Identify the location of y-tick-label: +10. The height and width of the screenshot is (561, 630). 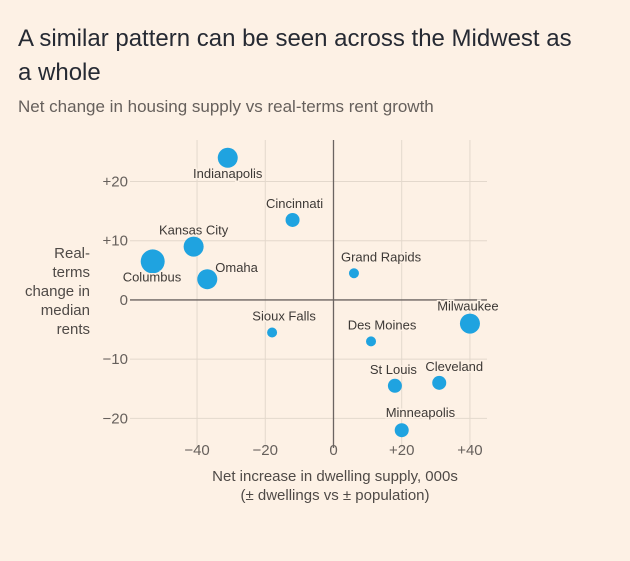
(115, 241).